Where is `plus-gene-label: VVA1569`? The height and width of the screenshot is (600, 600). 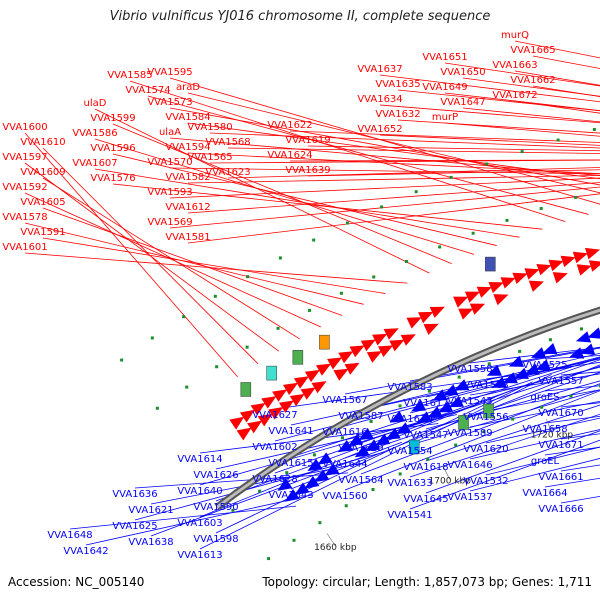
plus-gene-label: VVA1569 is located at coordinates (169, 222).